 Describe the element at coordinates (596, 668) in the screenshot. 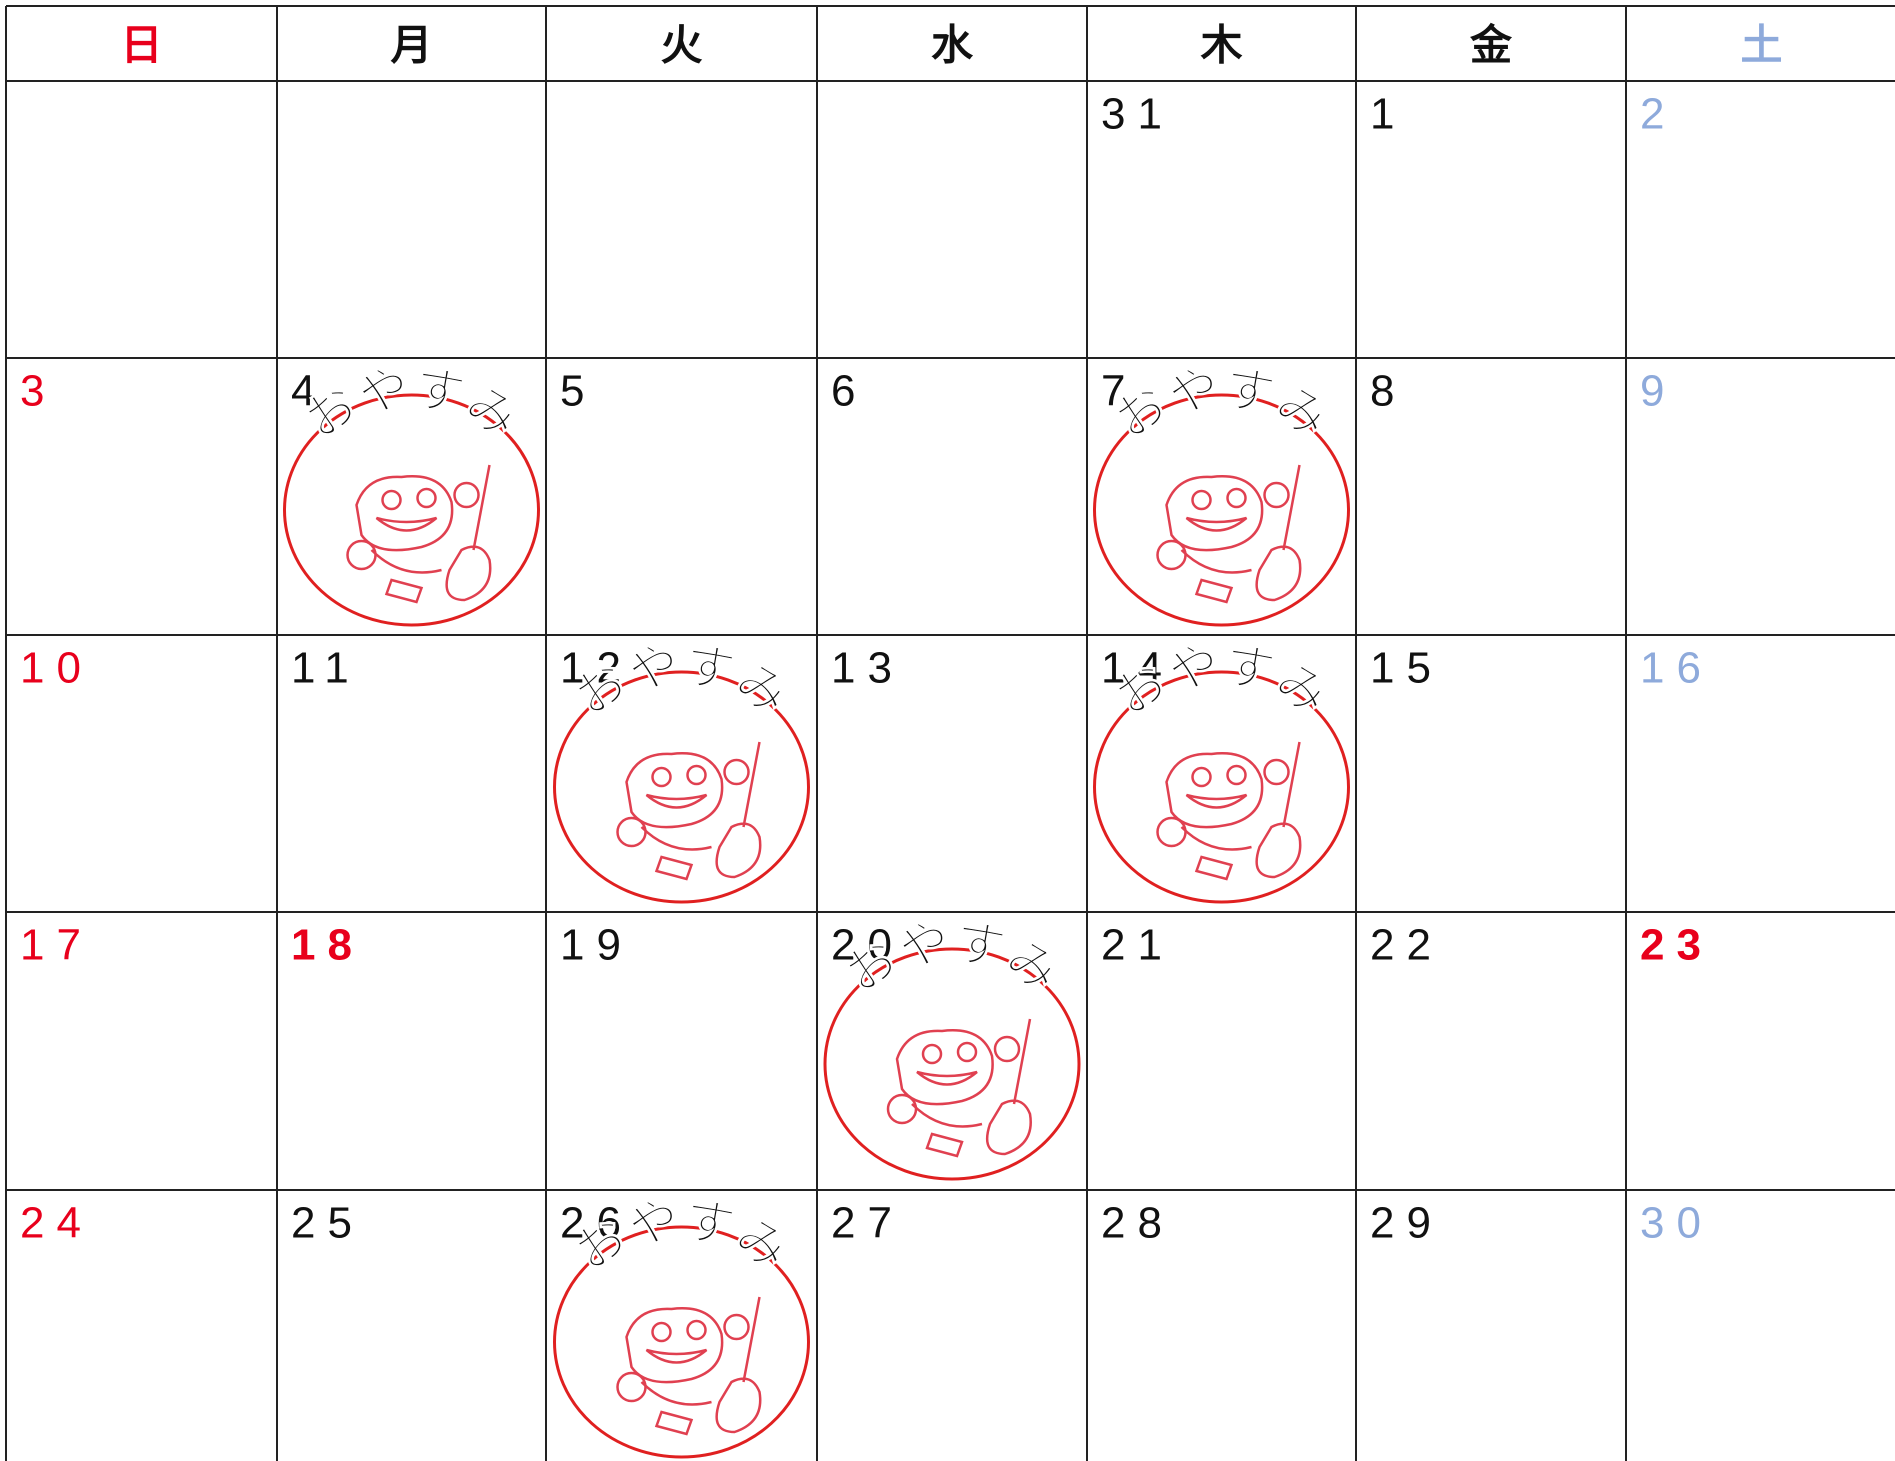

I see `day-number: 12` at that location.